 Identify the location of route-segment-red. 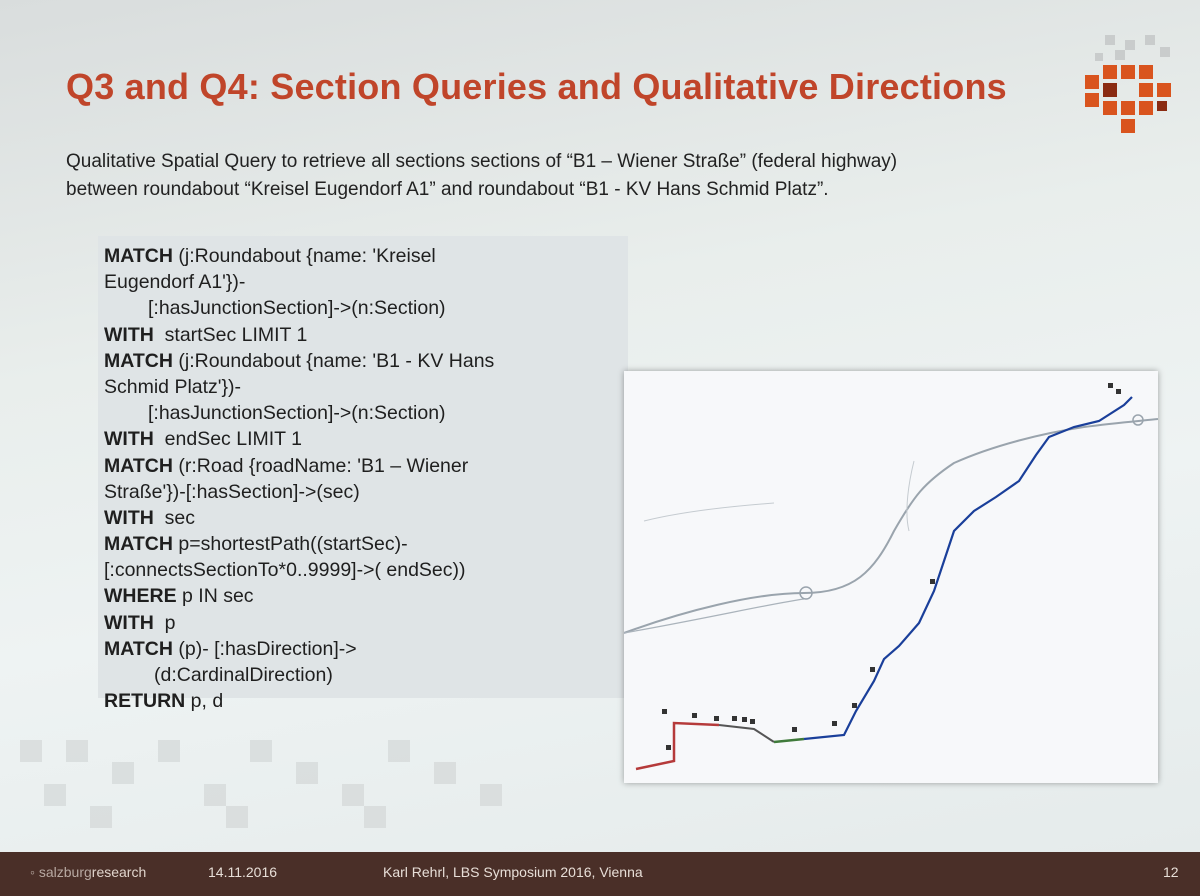
(677, 746).